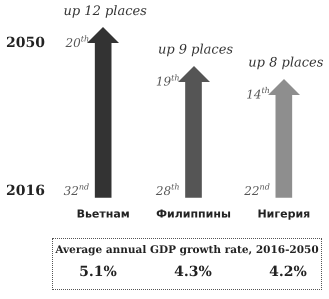 Image resolution: width=329 pixels, height=299 pixels. What do you see at coordinates (187, 250) in the screenshot?
I see `text: Average annual GDP growth rate, 2016-2050` at bounding box center [187, 250].